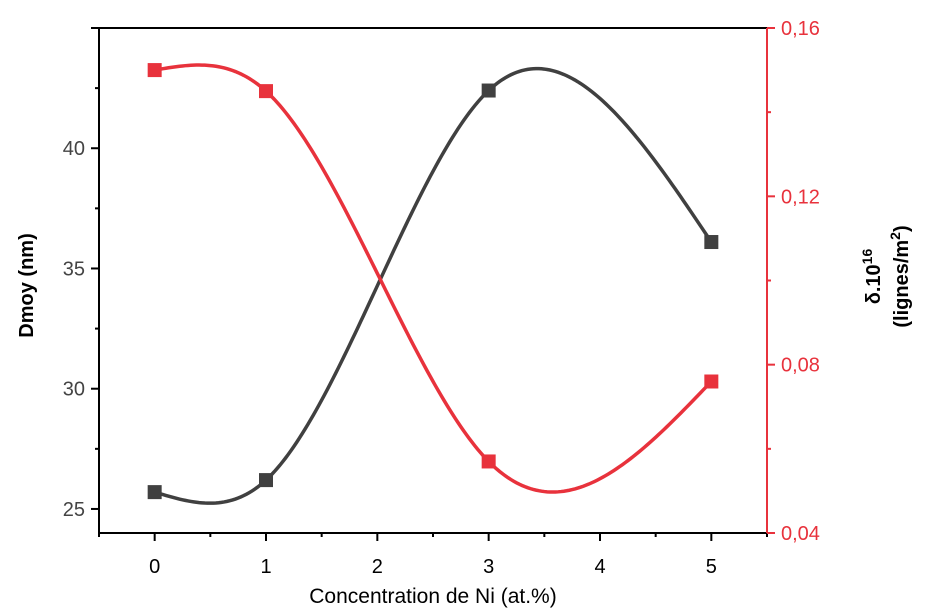 The width and height of the screenshot is (937, 615). What do you see at coordinates (867, 257) in the screenshot?
I see `right-y-axis-title-exponent: 16` at bounding box center [867, 257].